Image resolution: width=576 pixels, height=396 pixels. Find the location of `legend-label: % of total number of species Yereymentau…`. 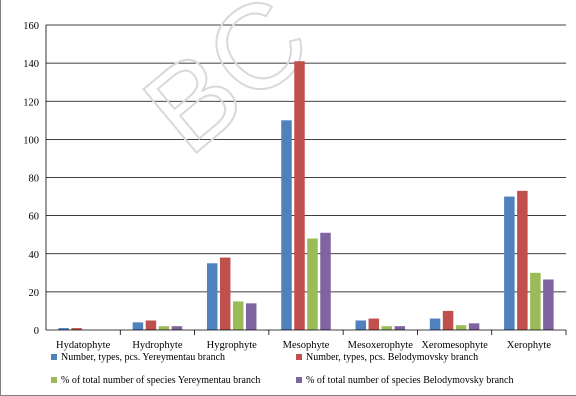

legend-label: % of total number of species Yereymentau… is located at coordinates (160, 380).